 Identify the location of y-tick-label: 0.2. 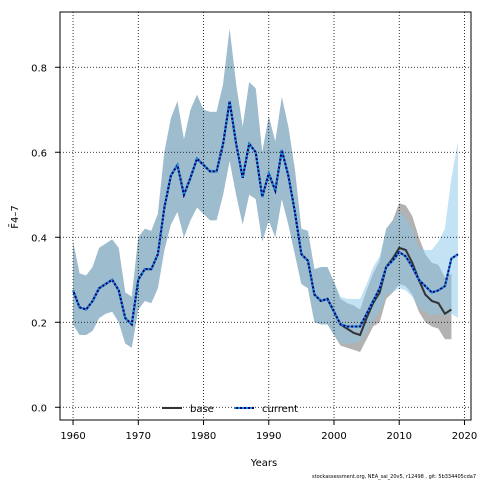
(39, 323).